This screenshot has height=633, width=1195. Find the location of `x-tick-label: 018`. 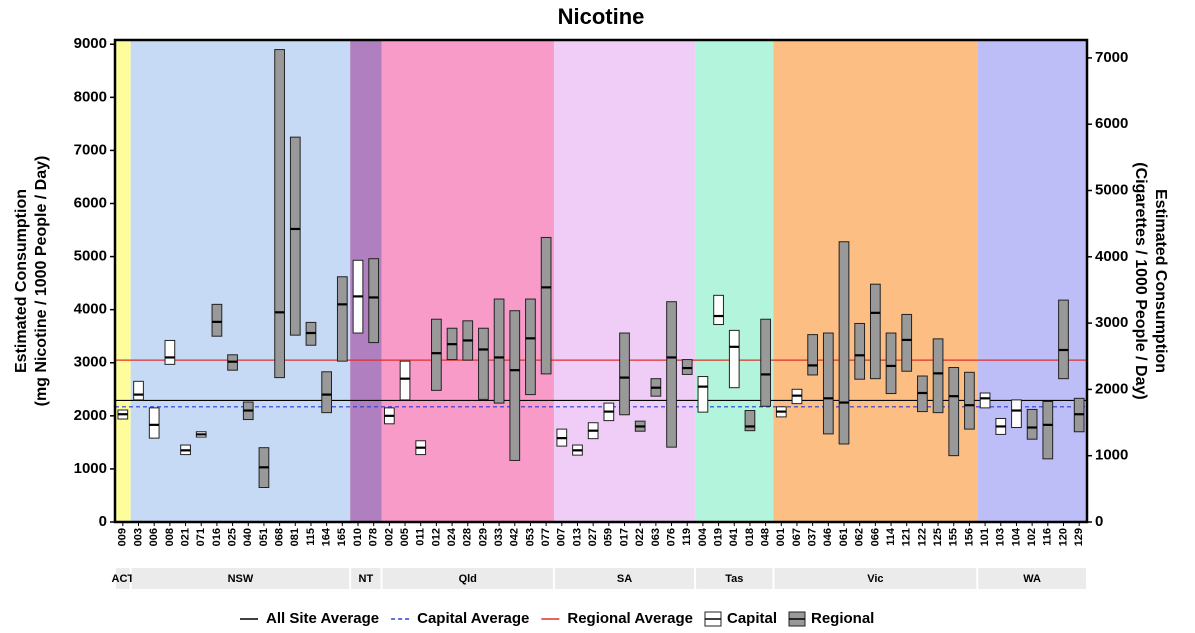

x-tick-label: 018 is located at coordinates (750, 537).